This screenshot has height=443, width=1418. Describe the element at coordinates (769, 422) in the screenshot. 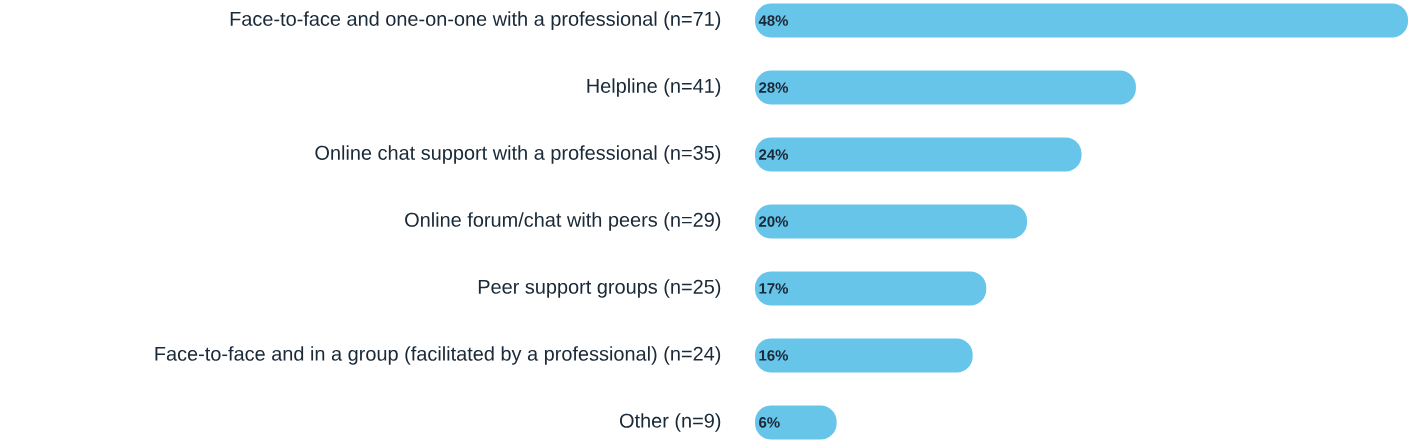

I see `data-label: 6%` at that location.